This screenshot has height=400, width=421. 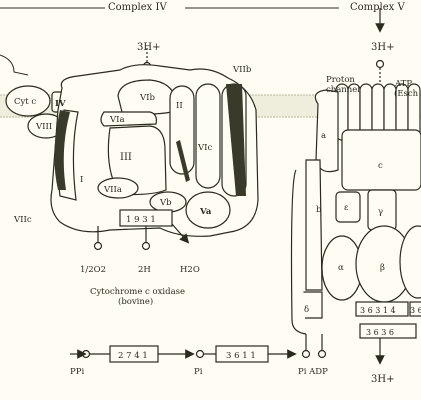 What do you see at coordinates (343, 90) in the screenshot?
I see `proton-channel-line2: channel` at bounding box center [343, 90].